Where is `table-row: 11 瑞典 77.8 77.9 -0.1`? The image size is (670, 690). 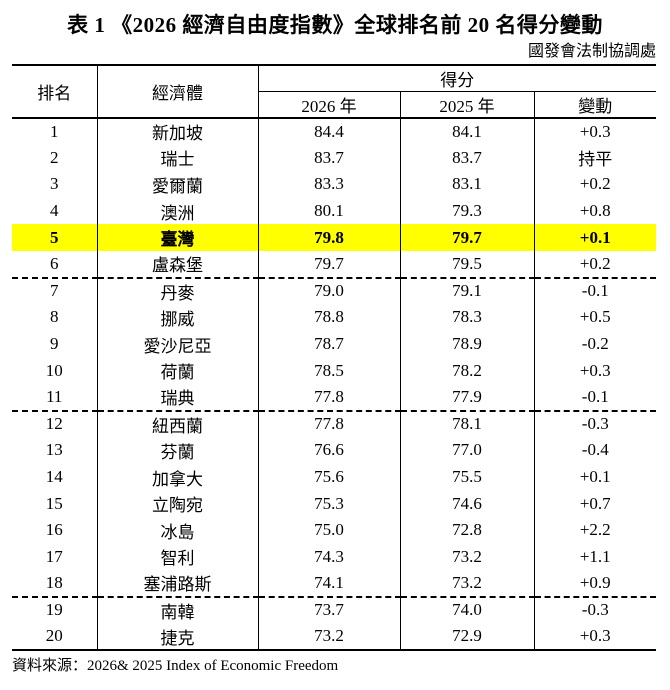 table-row: 11 瑞典 77.8 77.9 -0.1 is located at coordinates (334, 397).